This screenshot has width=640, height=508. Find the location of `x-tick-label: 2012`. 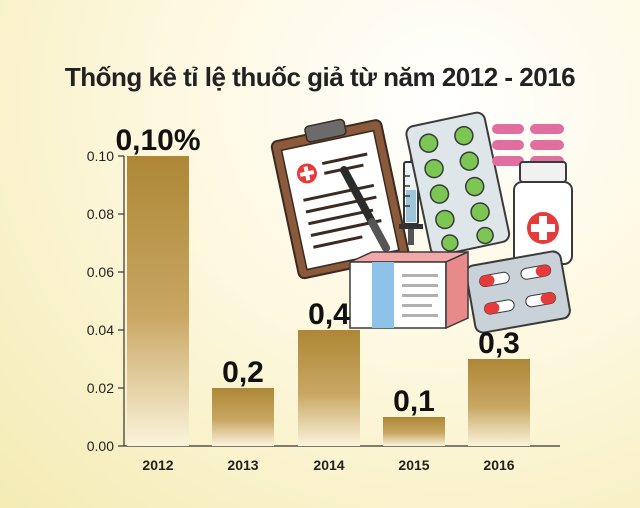

x-tick-label: 2012 is located at coordinates (157, 465).